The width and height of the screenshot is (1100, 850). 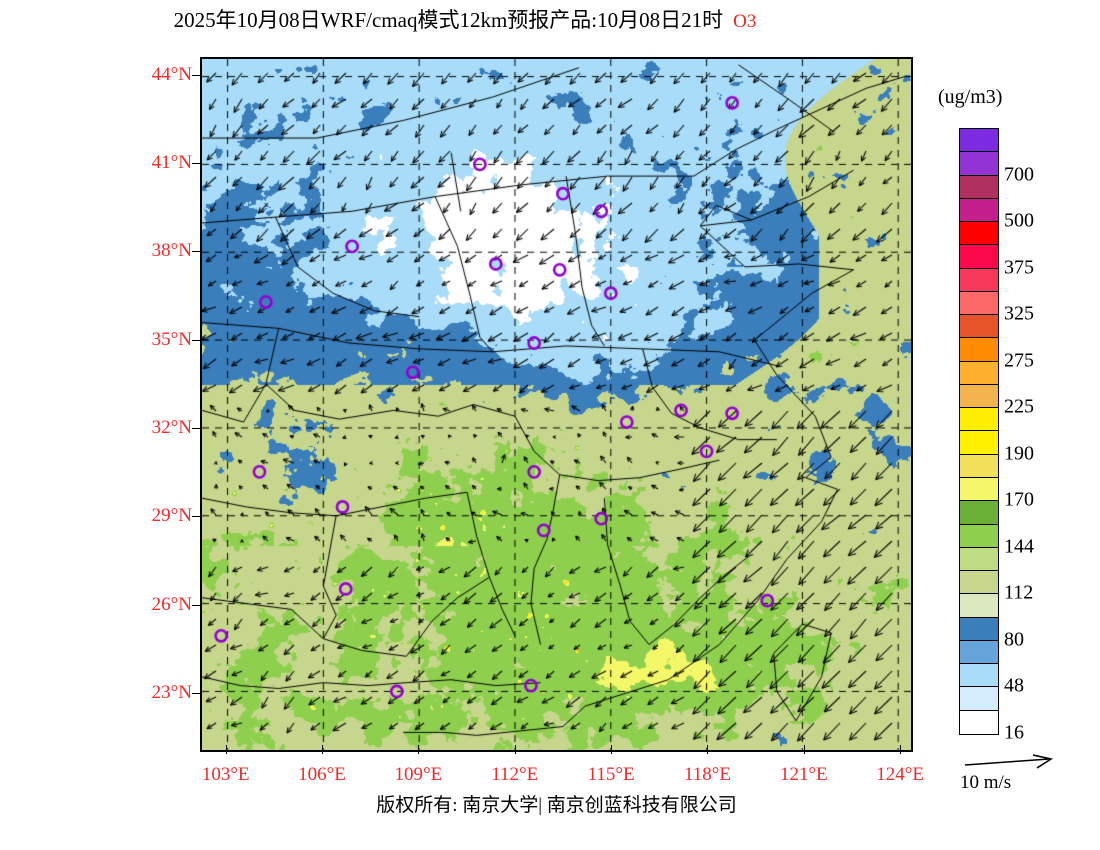 What do you see at coordinates (225, 774) in the screenshot?
I see `lon-tick-label: 103°E` at bounding box center [225, 774].